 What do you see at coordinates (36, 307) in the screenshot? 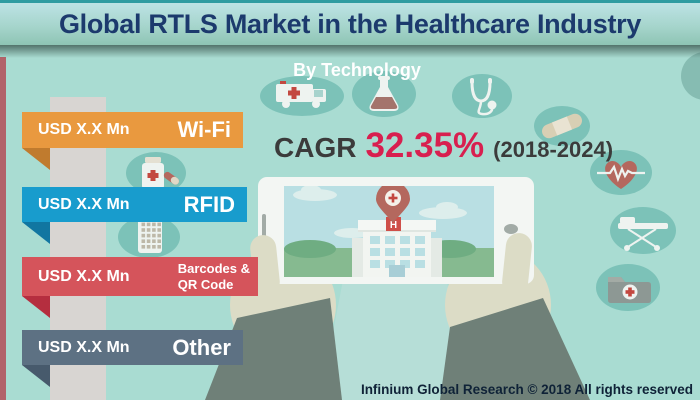
I see `ribbon-barcodes-fold` at bounding box center [36, 307].